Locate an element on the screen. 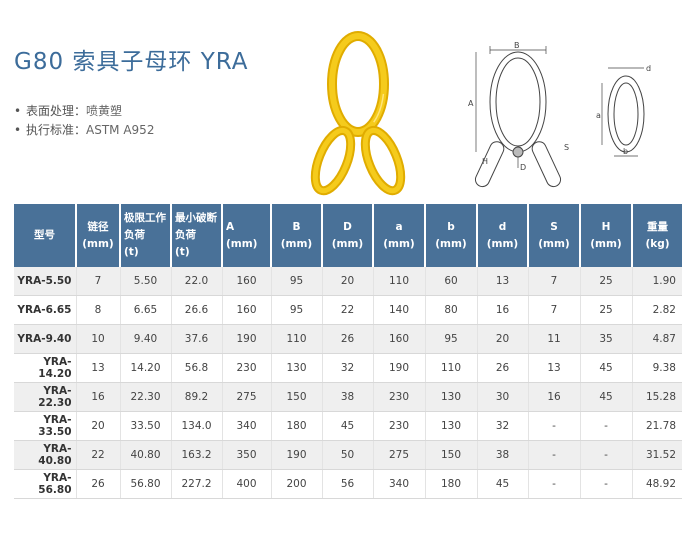  table-cell: 8 is located at coordinates (98, 310).